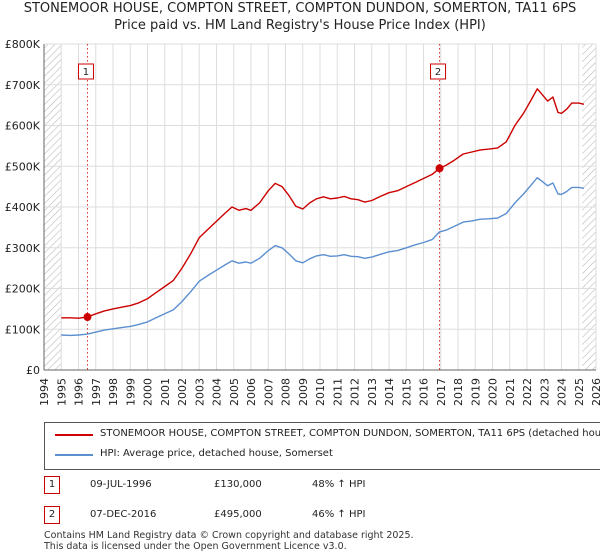  Describe the element at coordinates (389, 392) in the screenshot. I see `x-tick-label: 2014` at that location.